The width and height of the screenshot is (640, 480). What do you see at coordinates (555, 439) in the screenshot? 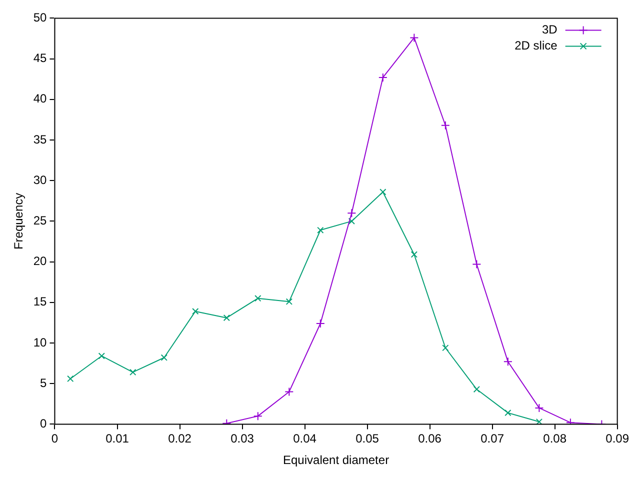
I see `x-tick-label: 0.08` at bounding box center [555, 439].